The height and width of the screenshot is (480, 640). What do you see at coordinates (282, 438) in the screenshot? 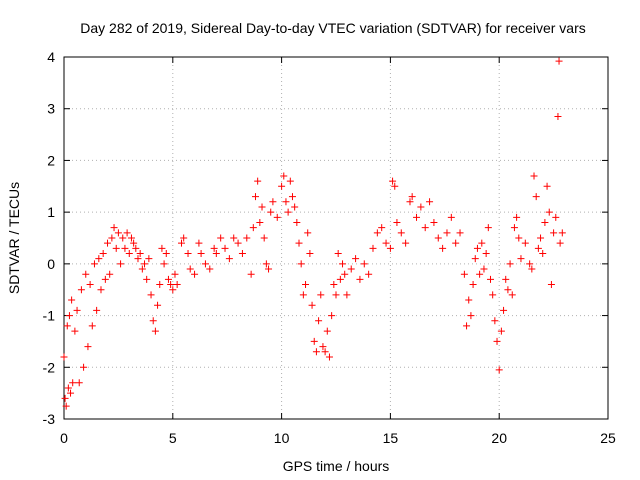
I see `x-tick-label: 10` at bounding box center [282, 438].